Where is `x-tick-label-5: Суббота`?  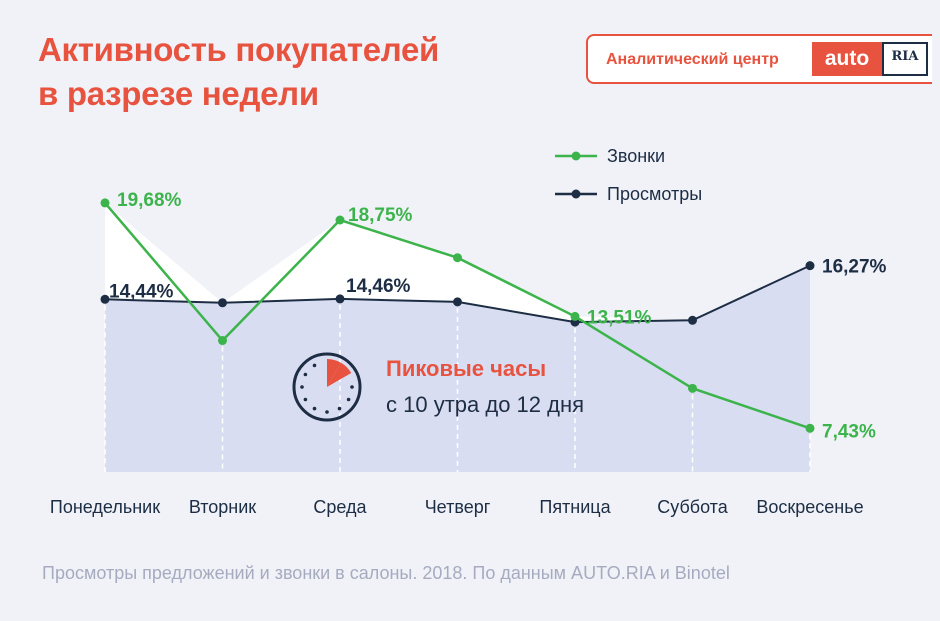 x-tick-label-5: Суббота is located at coordinates (692, 507).